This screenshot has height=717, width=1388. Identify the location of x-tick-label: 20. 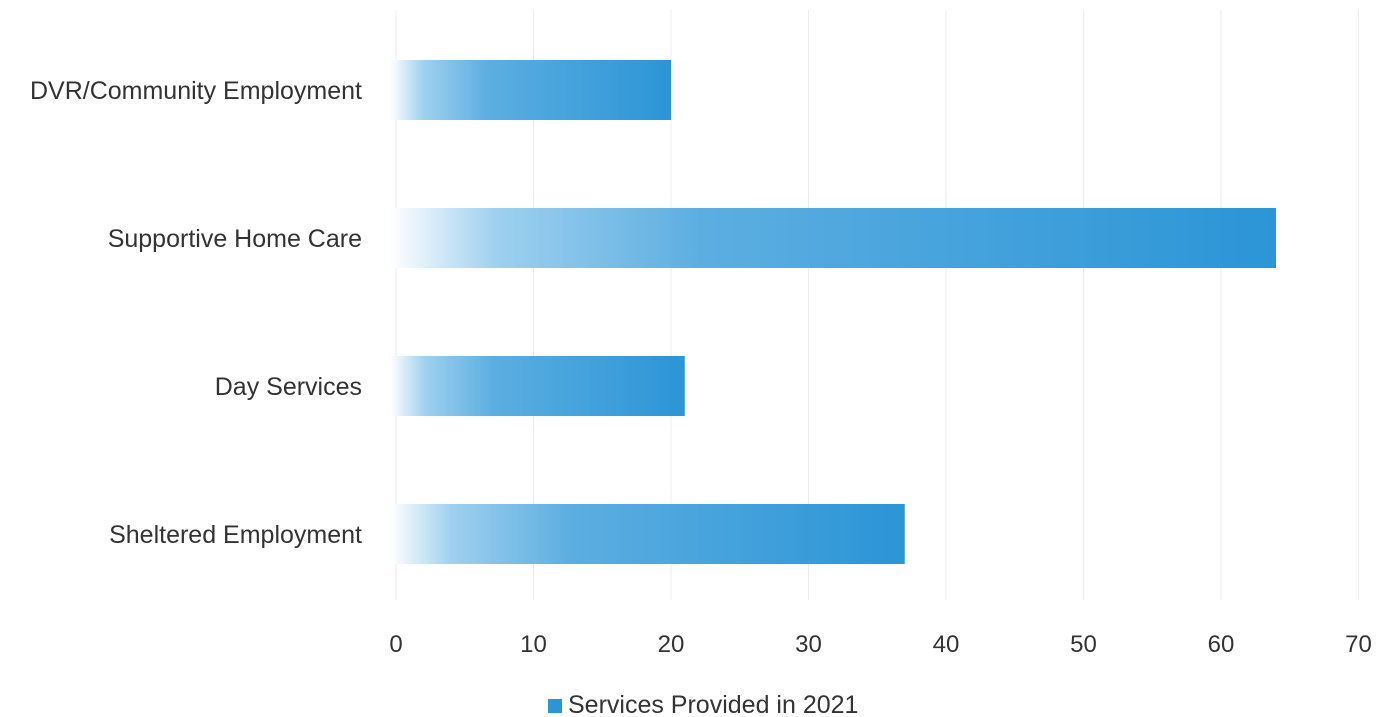
(671, 644).